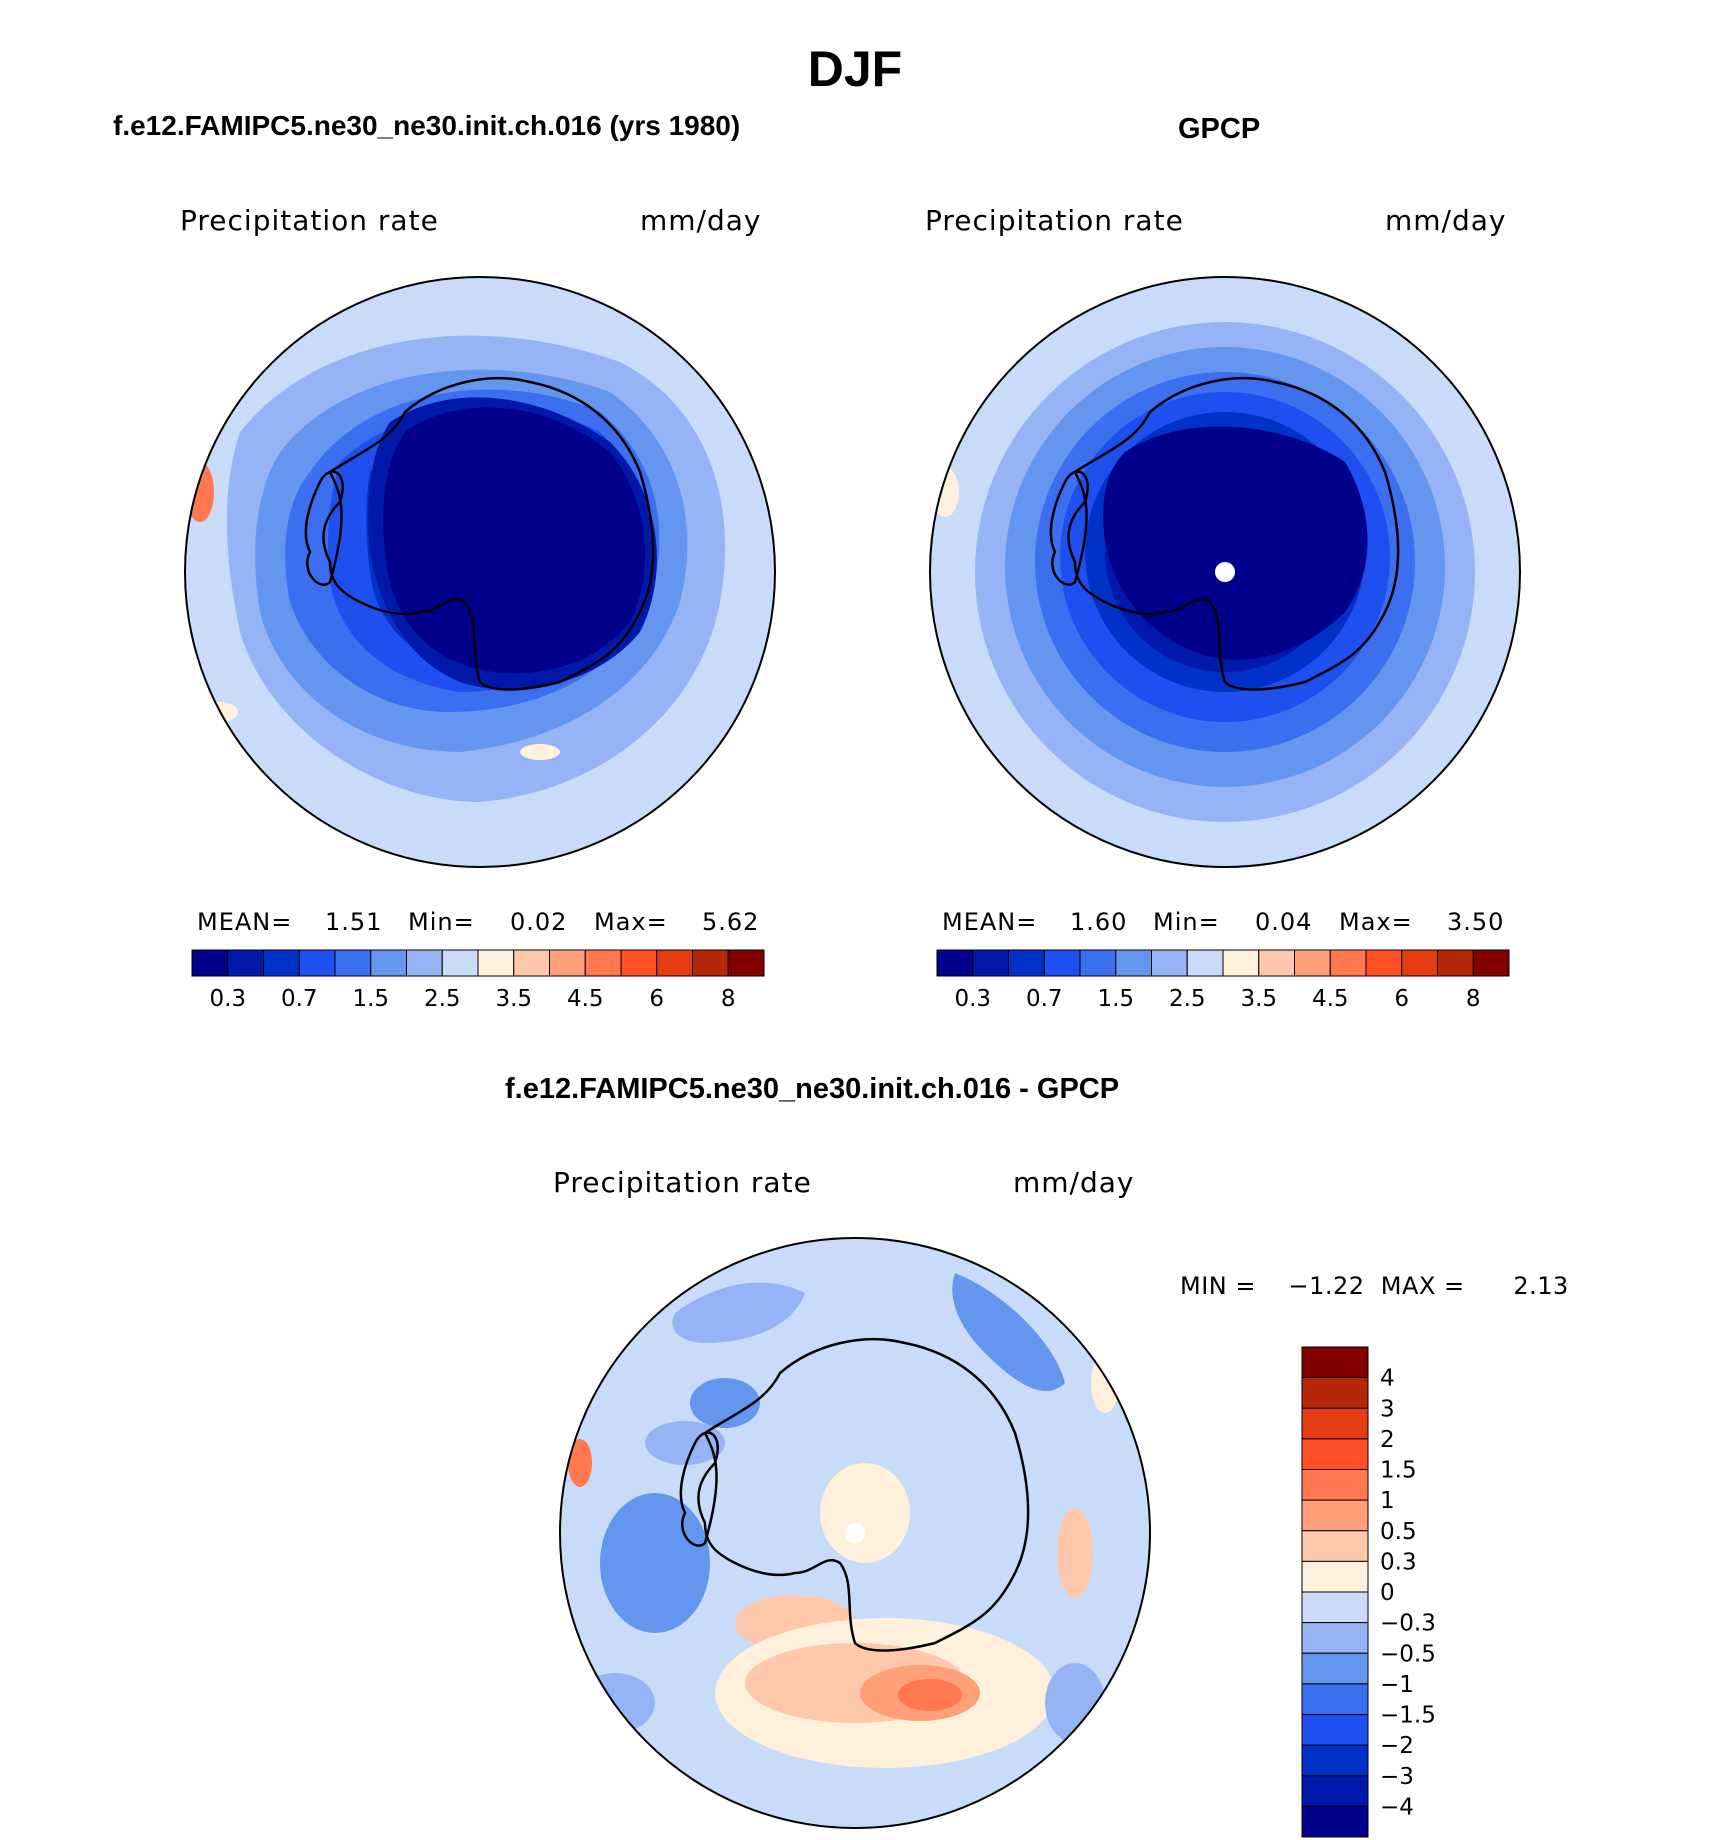 The image size is (1710, 1840). What do you see at coordinates (1284, 922) in the screenshot?
I see `obs-min-value: 0.04` at bounding box center [1284, 922].